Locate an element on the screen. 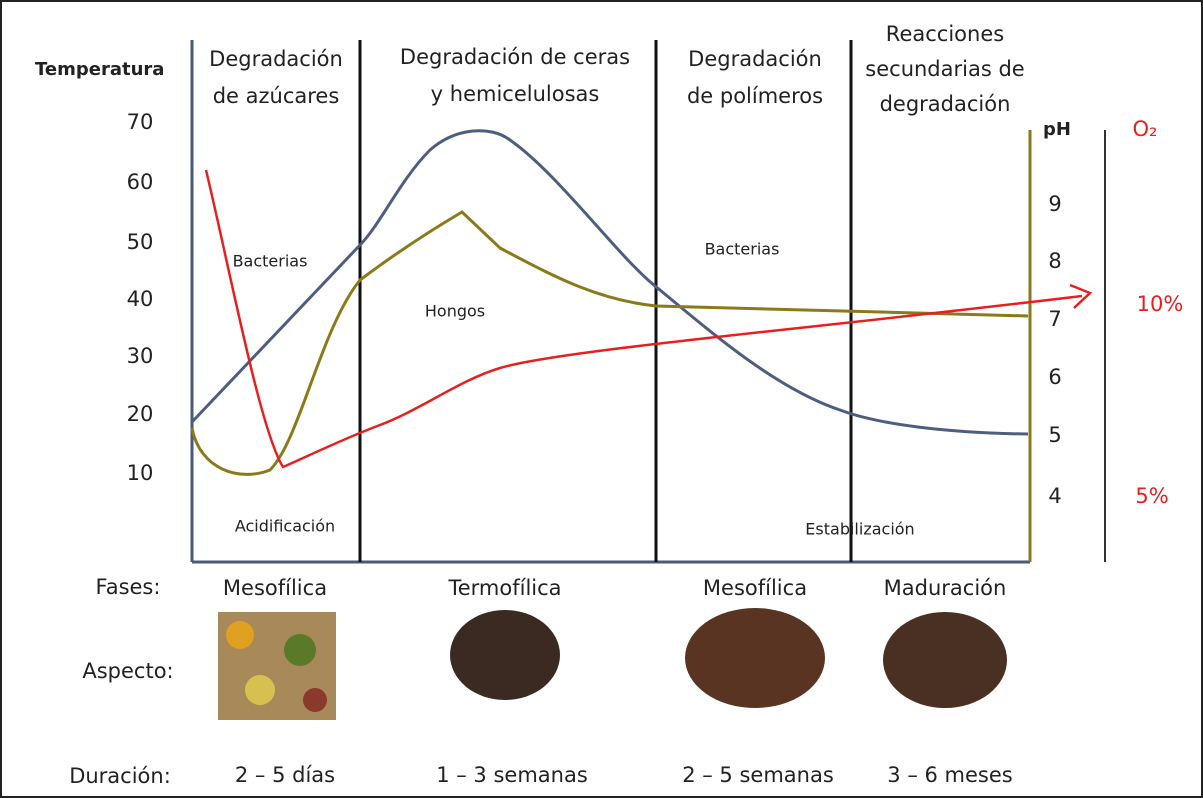 This screenshot has width=1203, height=798. tick-label: 70 is located at coordinates (140, 122).